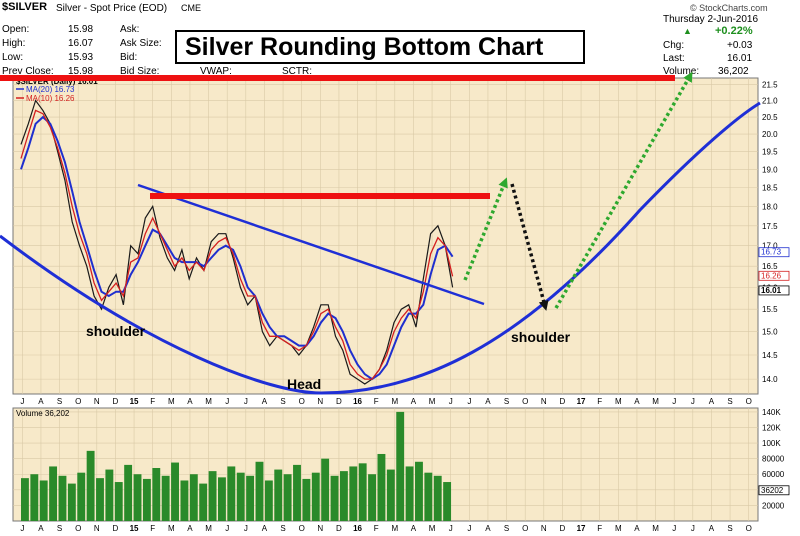  What do you see at coordinates (216, 71) in the screenshot?
I see `vwap-label: VWAP:` at bounding box center [216, 71].